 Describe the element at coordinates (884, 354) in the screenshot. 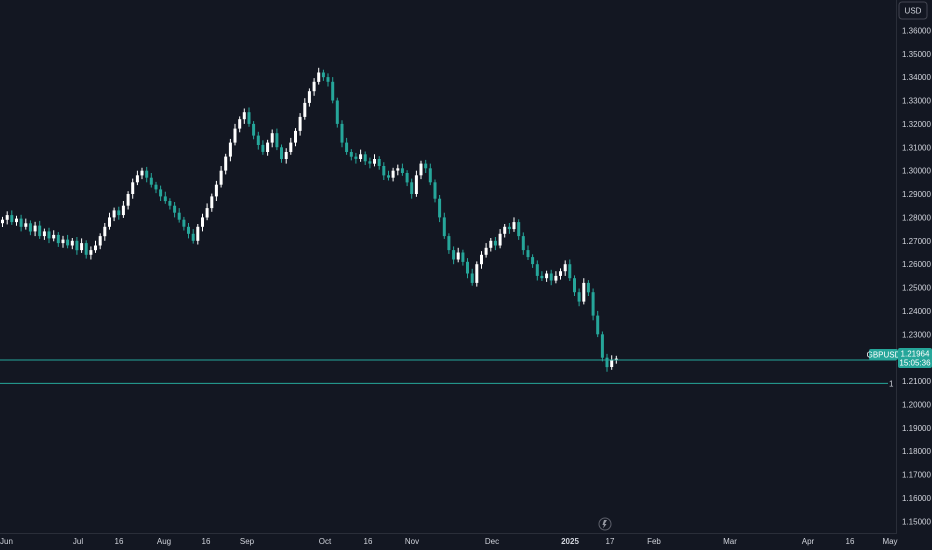

I see `symbol-tag: GBPUSD` at that location.